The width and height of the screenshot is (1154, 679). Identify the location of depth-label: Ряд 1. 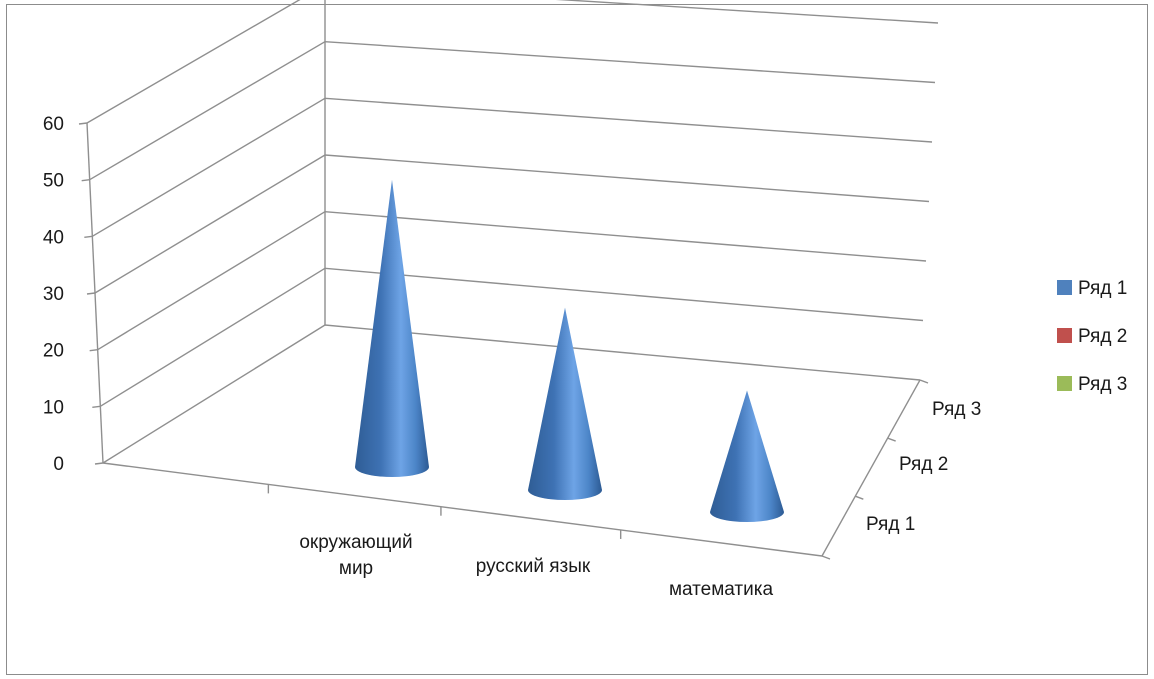
(890, 524).